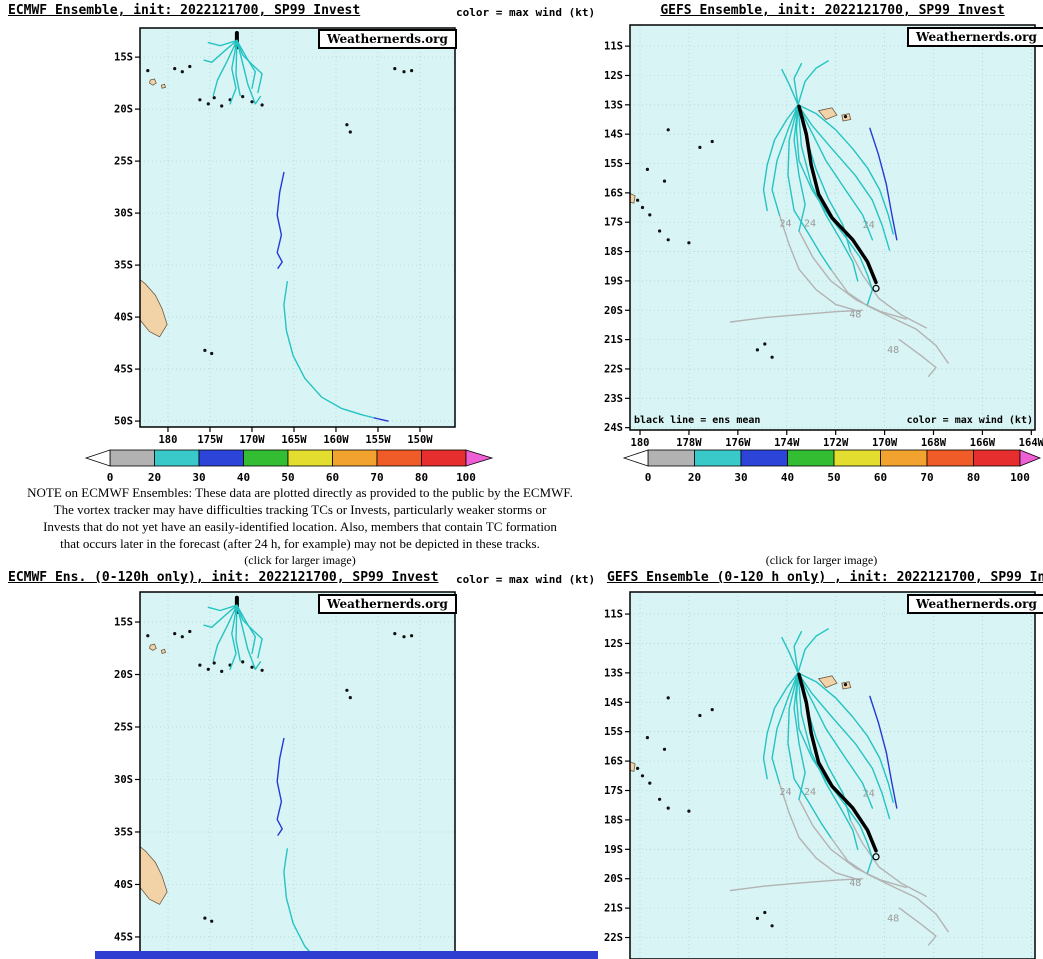 This screenshot has height=959, width=1043. Describe the element at coordinates (110, 477) in the screenshot. I see `colorbar-label: 0` at that location.